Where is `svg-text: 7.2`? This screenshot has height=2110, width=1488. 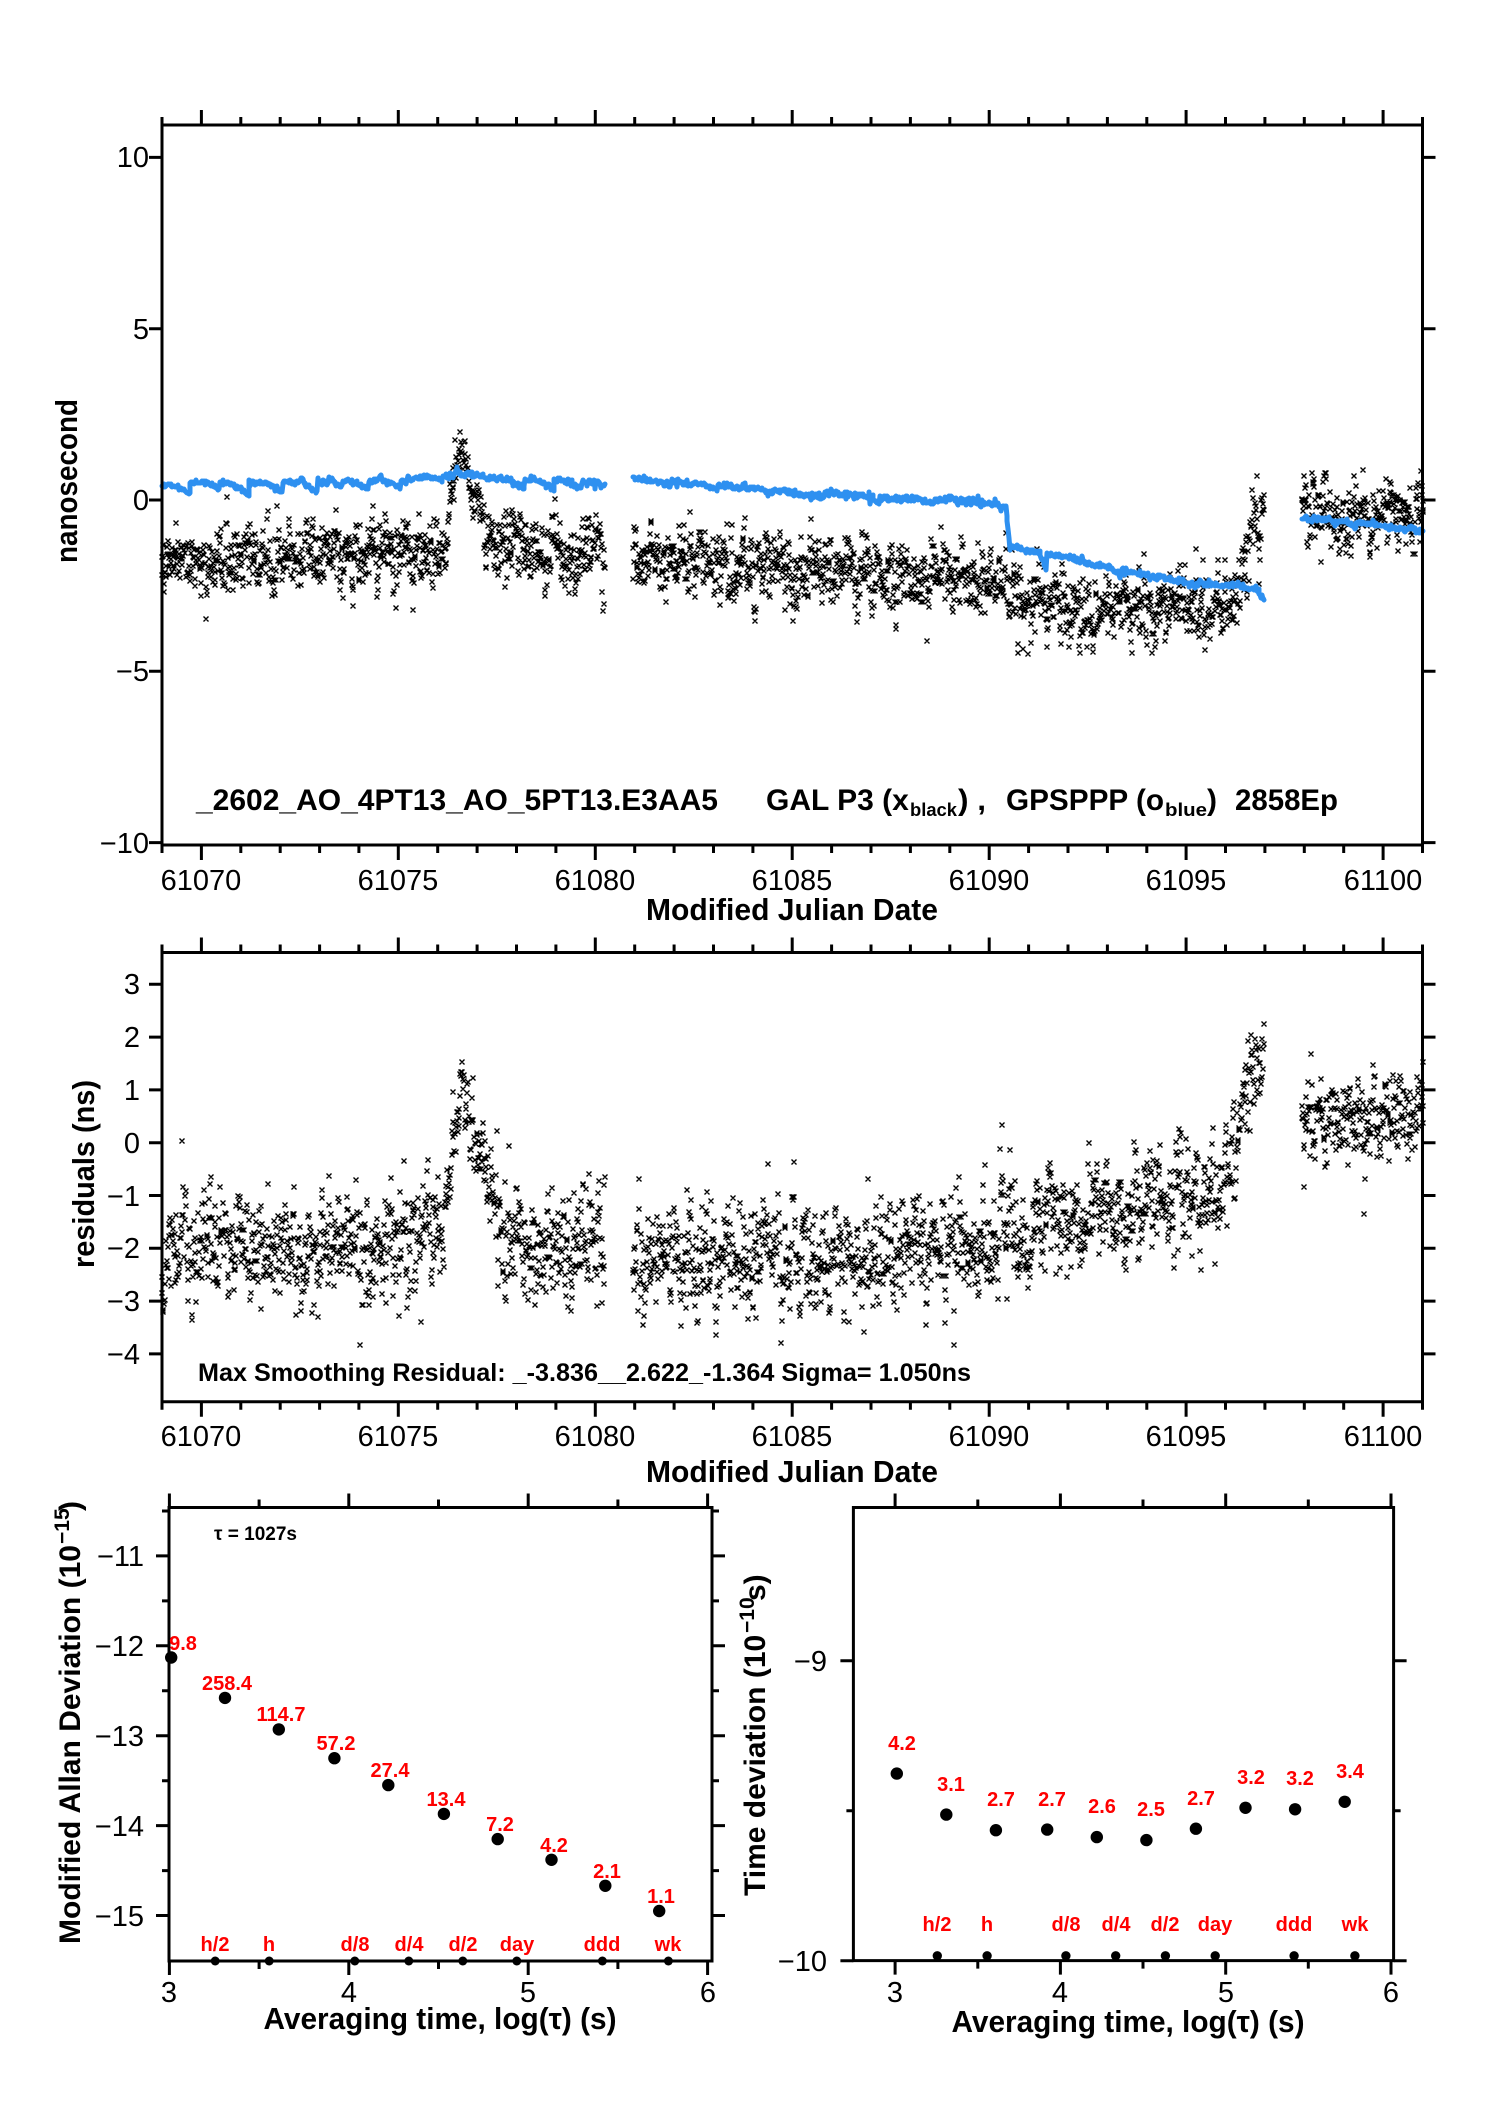
svg-text: 7.2 is located at coordinates (500, 1825).